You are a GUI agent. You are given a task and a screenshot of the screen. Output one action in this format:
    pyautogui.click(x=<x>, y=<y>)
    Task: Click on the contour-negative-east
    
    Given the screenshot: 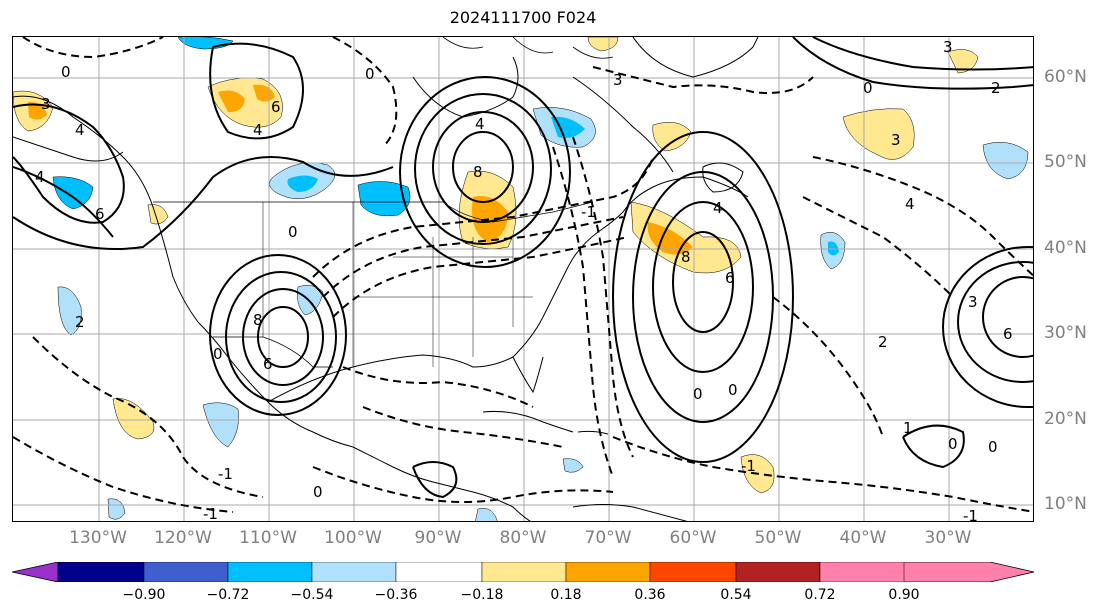 What is the action you would take?
    pyautogui.click(x=828, y=367)
    